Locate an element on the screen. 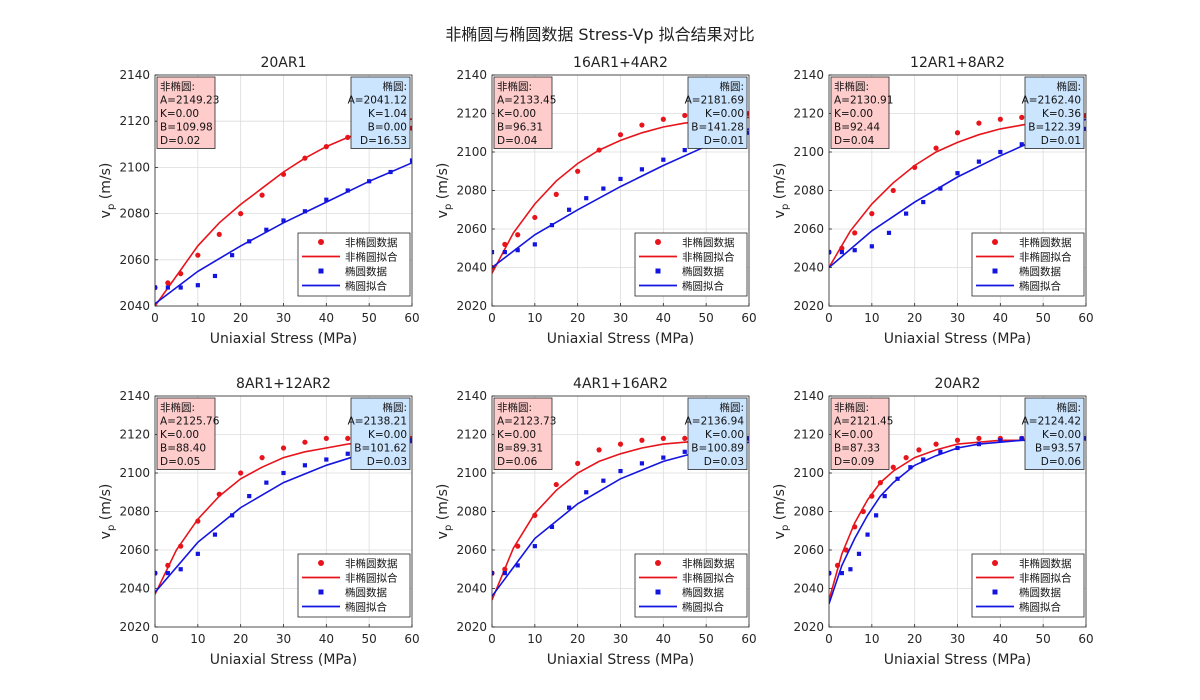 The image size is (1200, 700). params-nonelliptic-text: B=109.98 is located at coordinates (186, 128).